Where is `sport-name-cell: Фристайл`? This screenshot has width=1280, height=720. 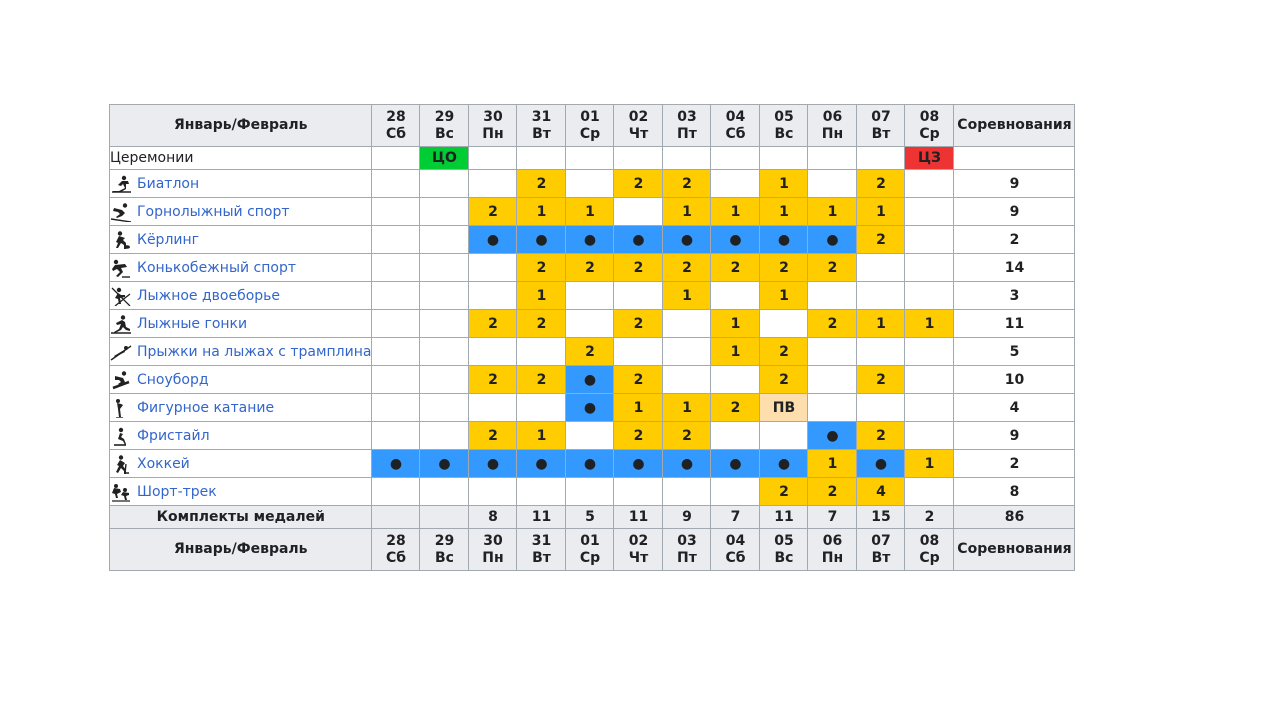 sport-name-cell: Фристайл is located at coordinates (240, 435).